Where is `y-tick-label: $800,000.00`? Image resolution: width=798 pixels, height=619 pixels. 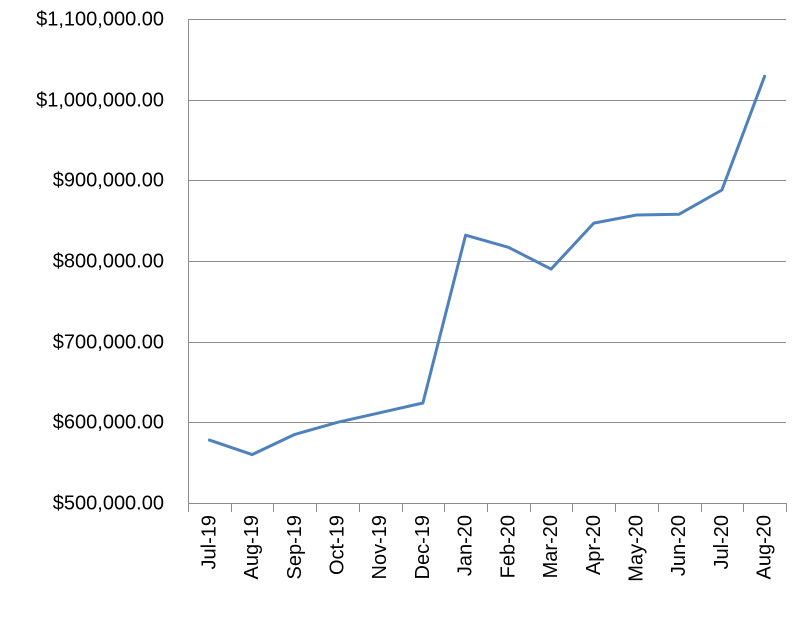
y-tick-label: $800,000.00 is located at coordinates (108, 262).